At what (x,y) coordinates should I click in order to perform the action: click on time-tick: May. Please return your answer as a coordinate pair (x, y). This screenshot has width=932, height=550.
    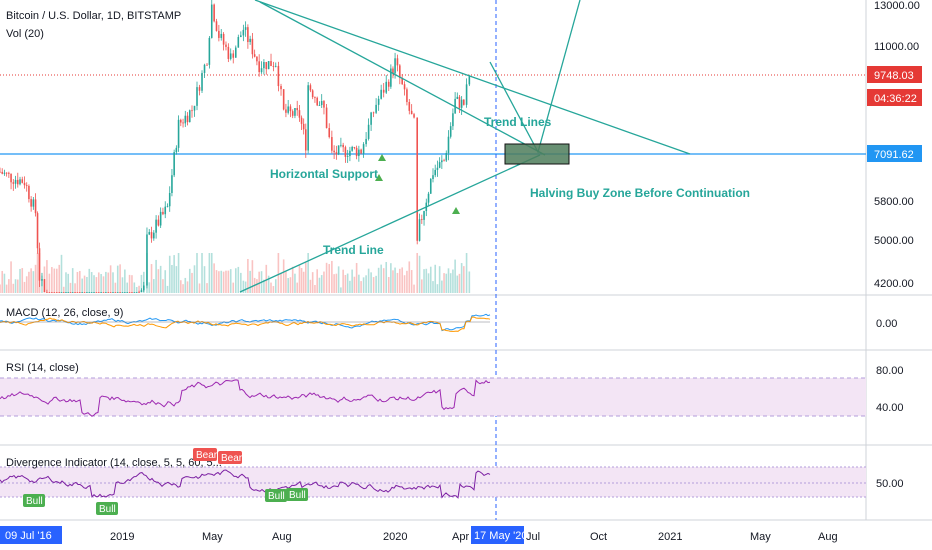
    Looking at the image, I should click on (760, 537).